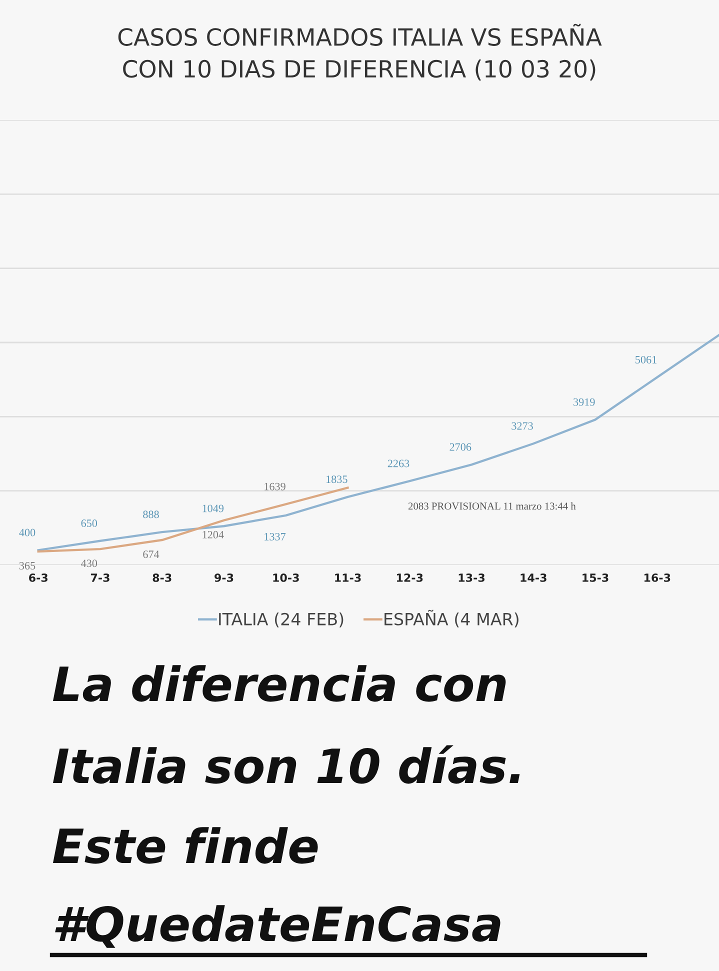  What do you see at coordinates (533, 578) in the screenshot?
I see `x-tick-label: 14-3` at bounding box center [533, 578].